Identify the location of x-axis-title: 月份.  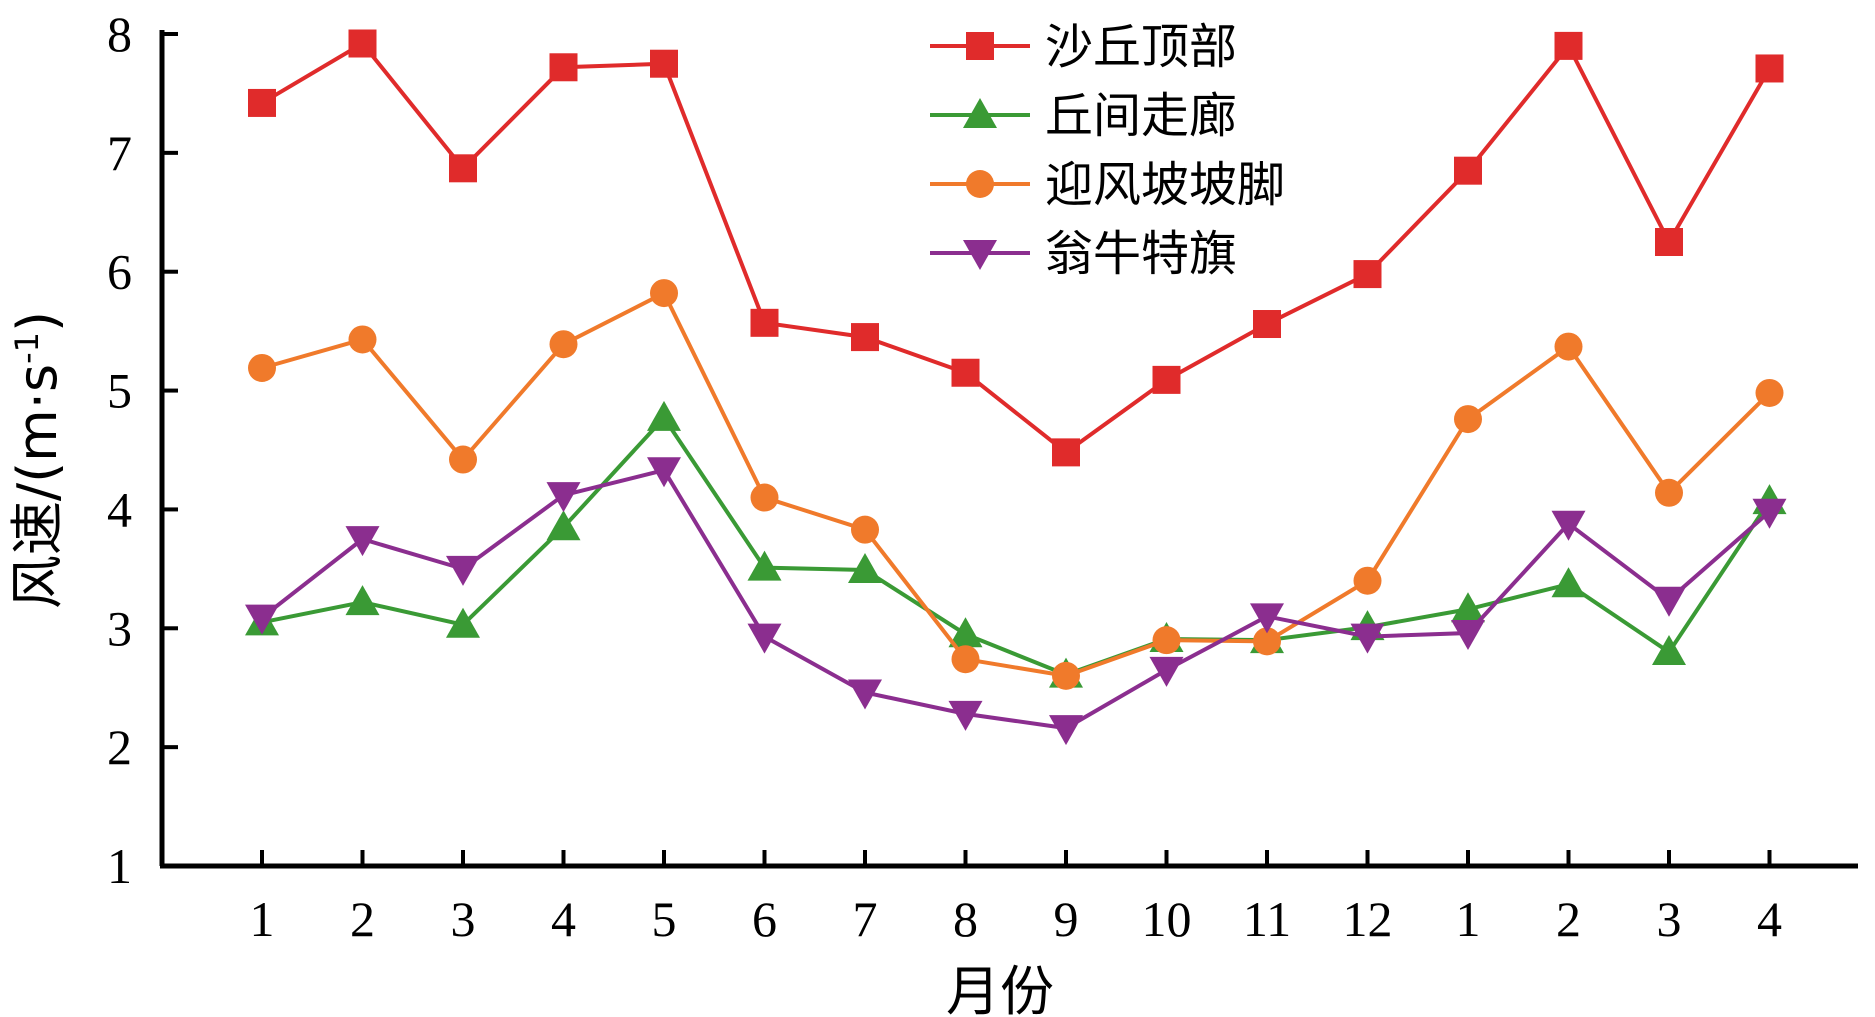
(1000, 988).